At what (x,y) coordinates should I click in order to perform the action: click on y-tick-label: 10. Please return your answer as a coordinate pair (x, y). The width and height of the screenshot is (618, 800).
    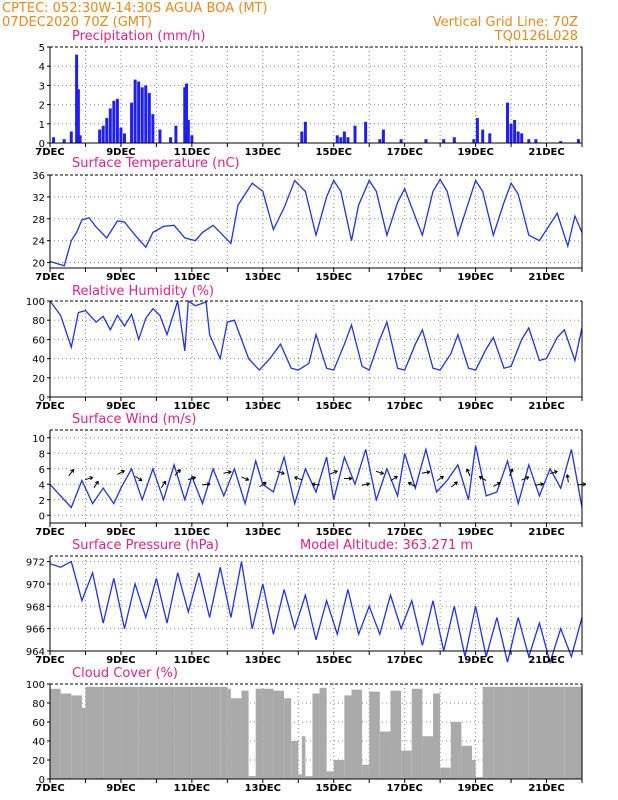
    Looking at the image, I should click on (38, 439).